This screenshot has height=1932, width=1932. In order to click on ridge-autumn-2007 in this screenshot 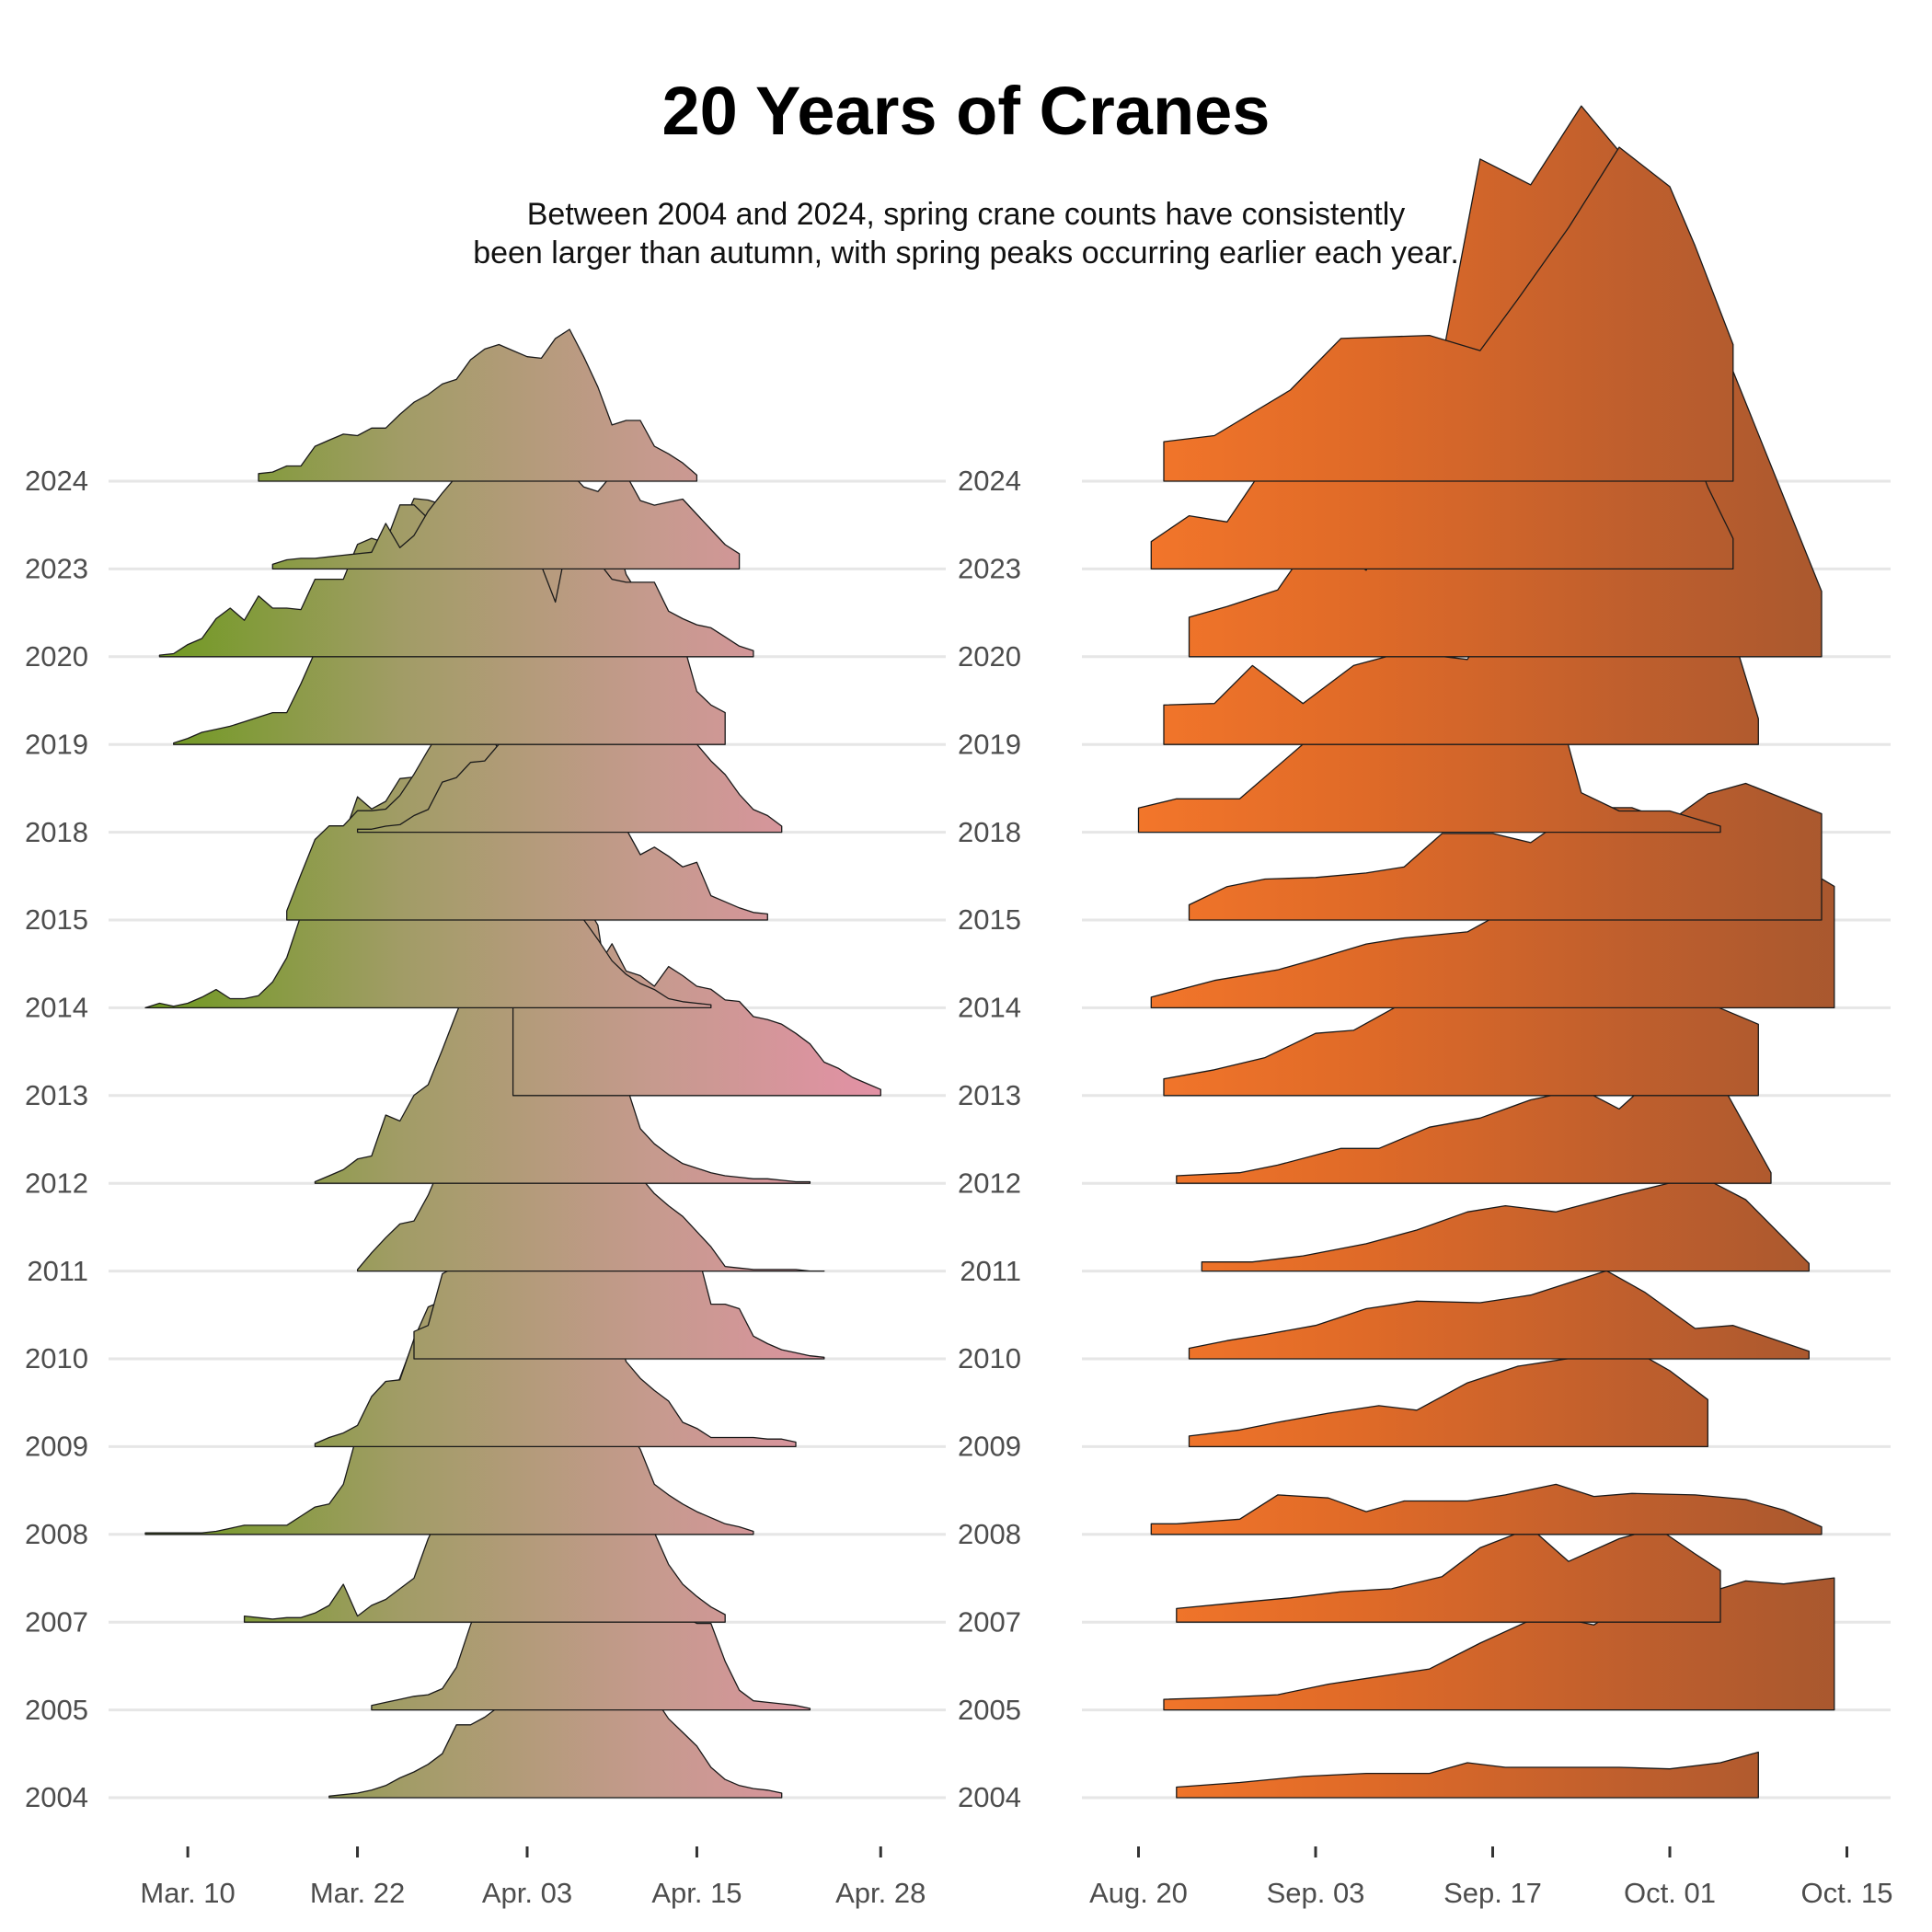, I will do `click(1448, 1575)`.